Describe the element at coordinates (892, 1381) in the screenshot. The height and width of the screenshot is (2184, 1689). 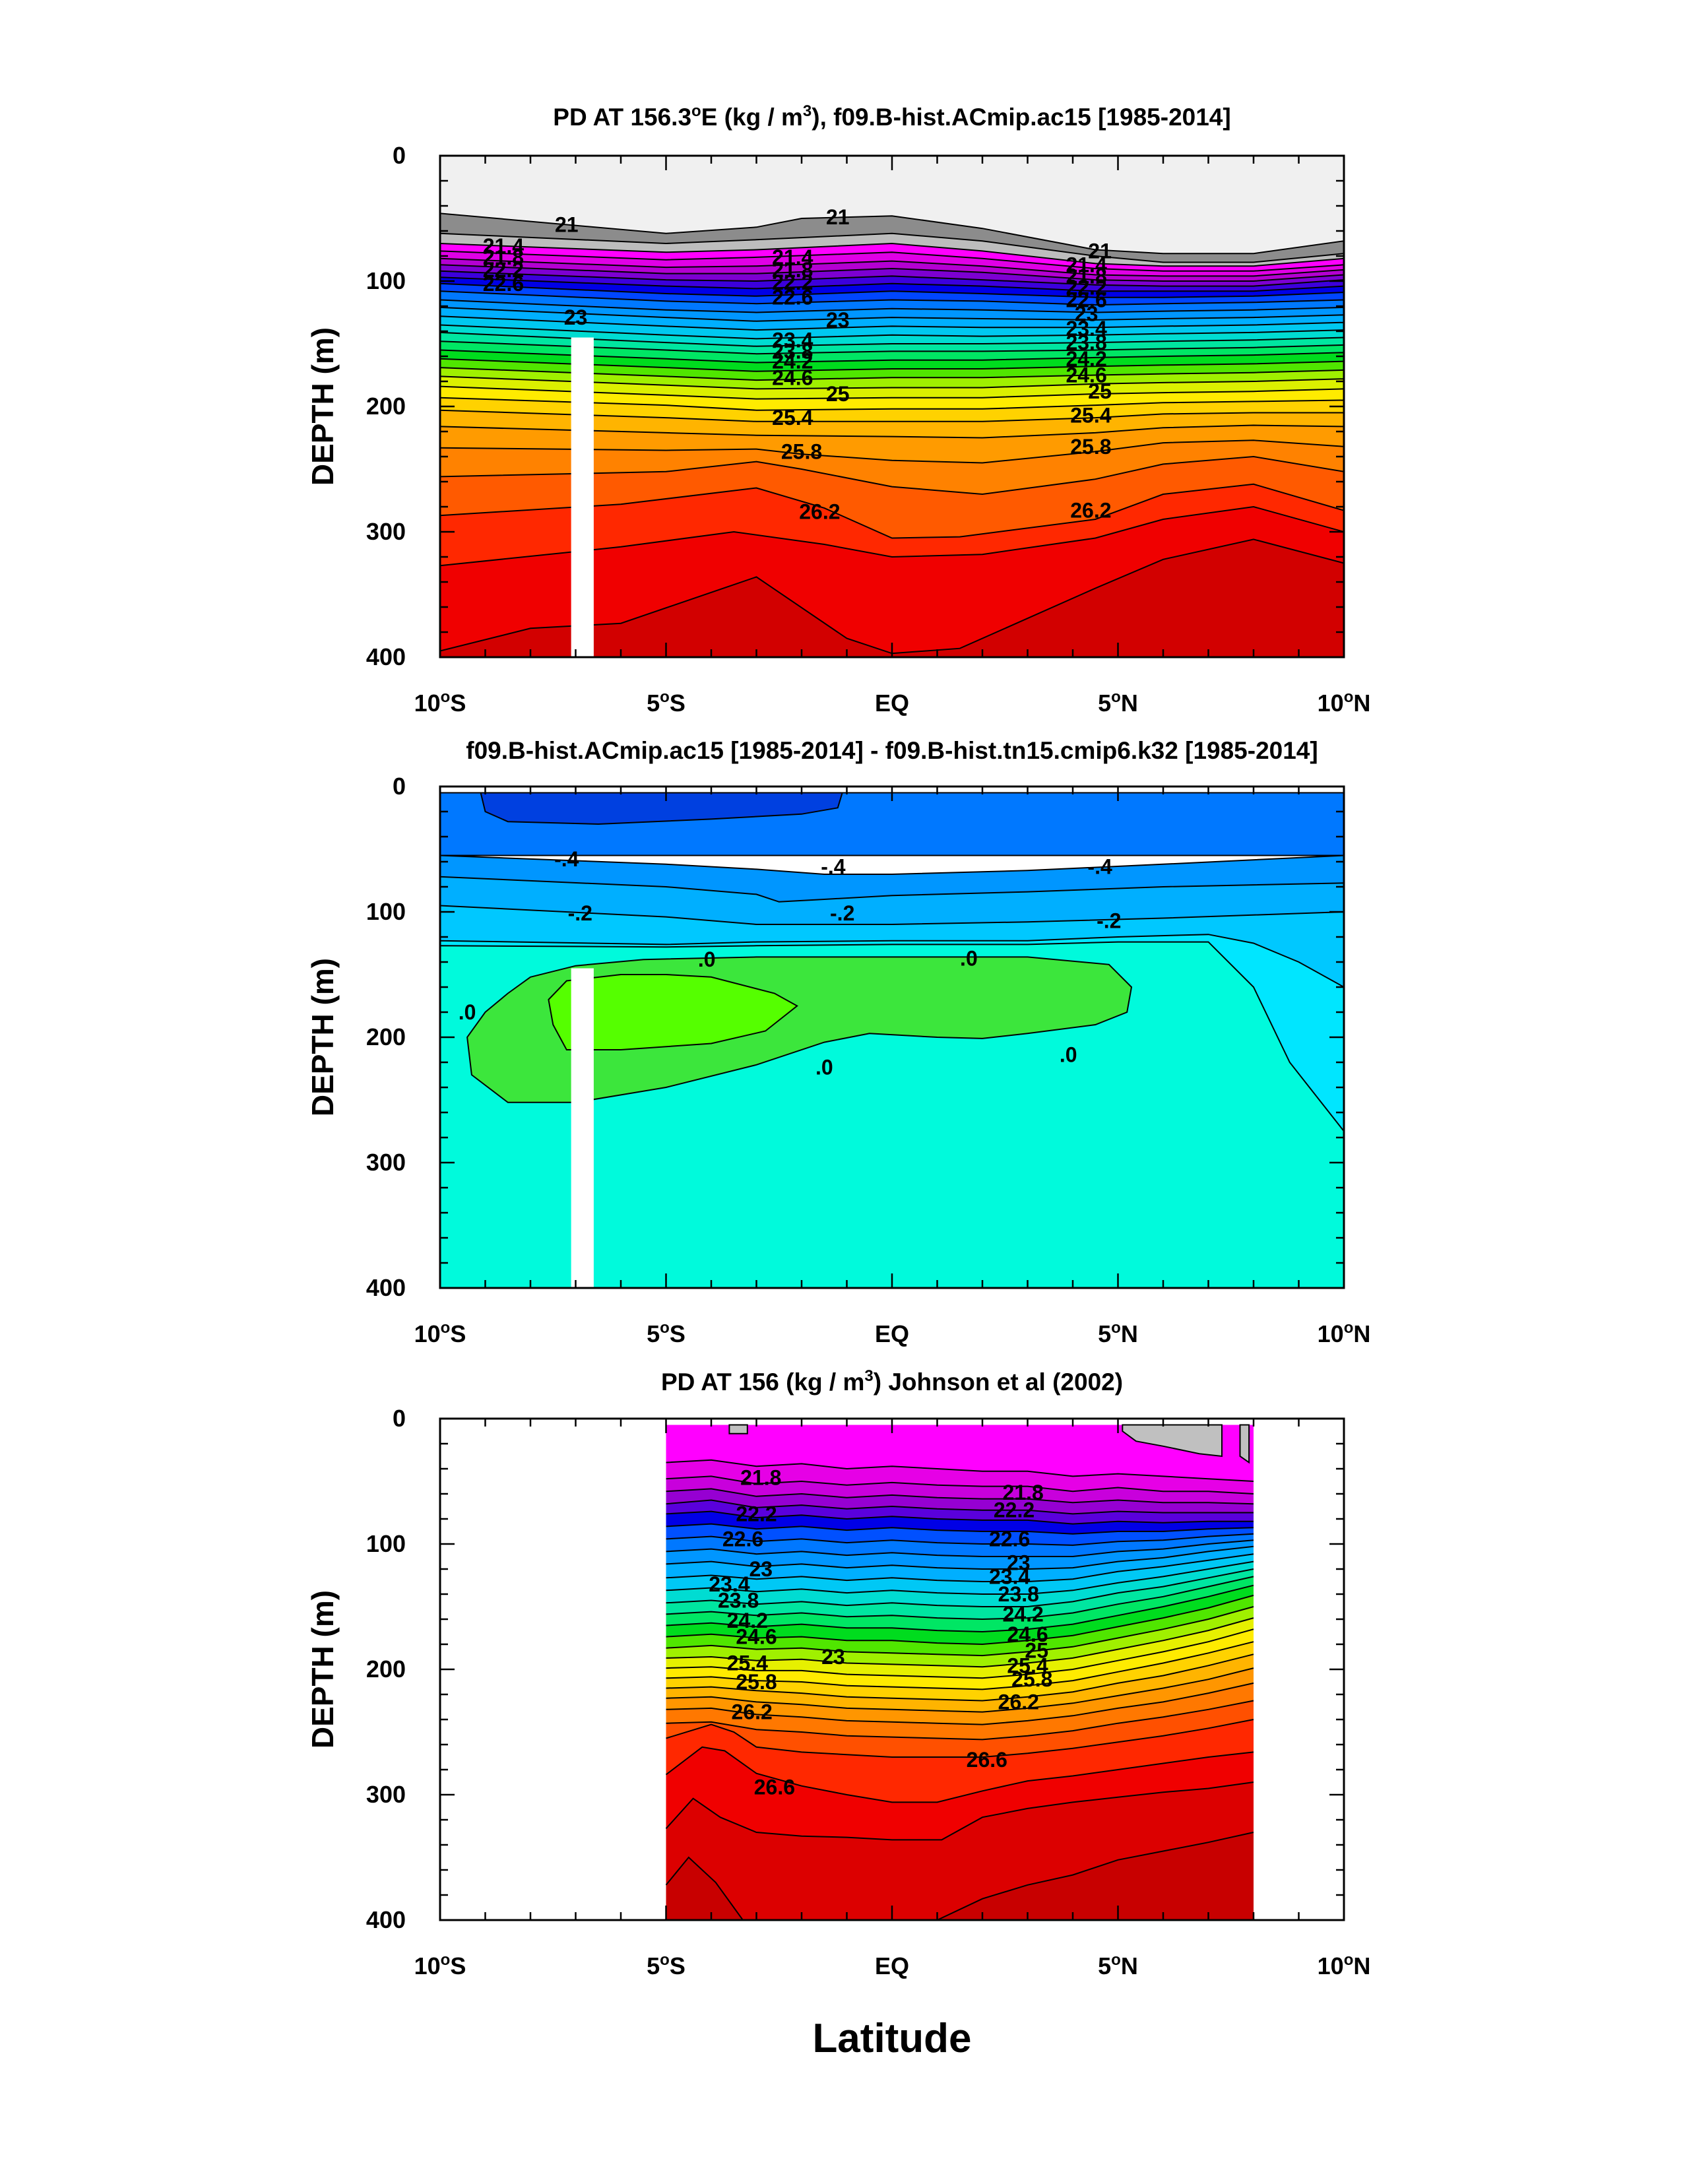
I see `panel3-title: PD AT 156 (kg / m3) Johnson et al (2002)` at that location.